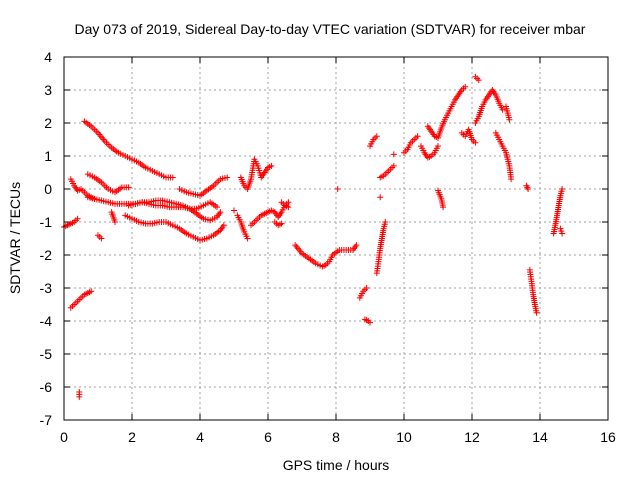  Describe the element at coordinates (472, 437) in the screenshot. I see `x-tick-label: 12` at that location.